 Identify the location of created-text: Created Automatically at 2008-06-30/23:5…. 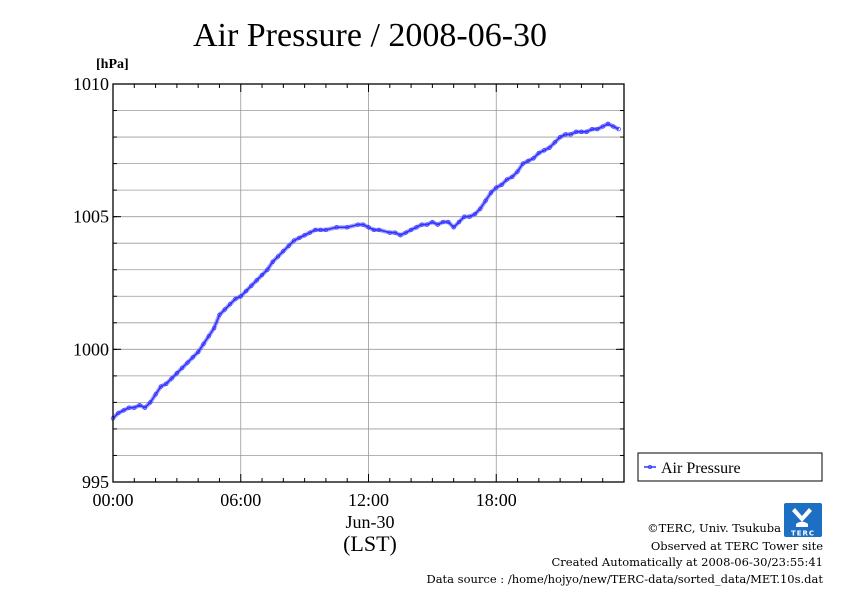
(688, 562).